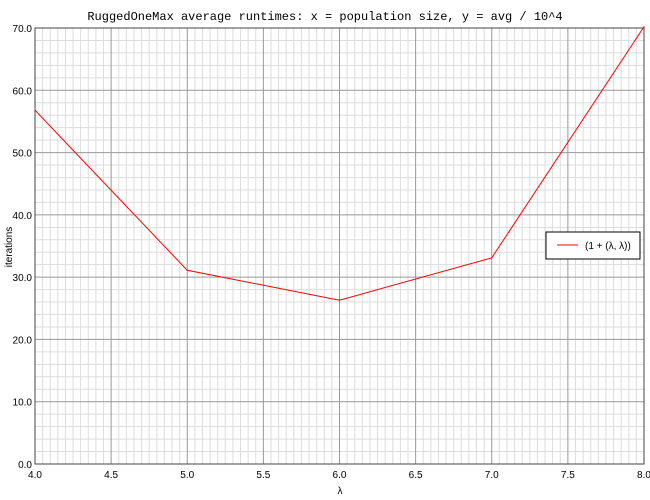 Image resolution: width=650 pixels, height=500 pixels. Describe the element at coordinates (568, 475) in the screenshot. I see `x-tick-label: 7.5` at that location.